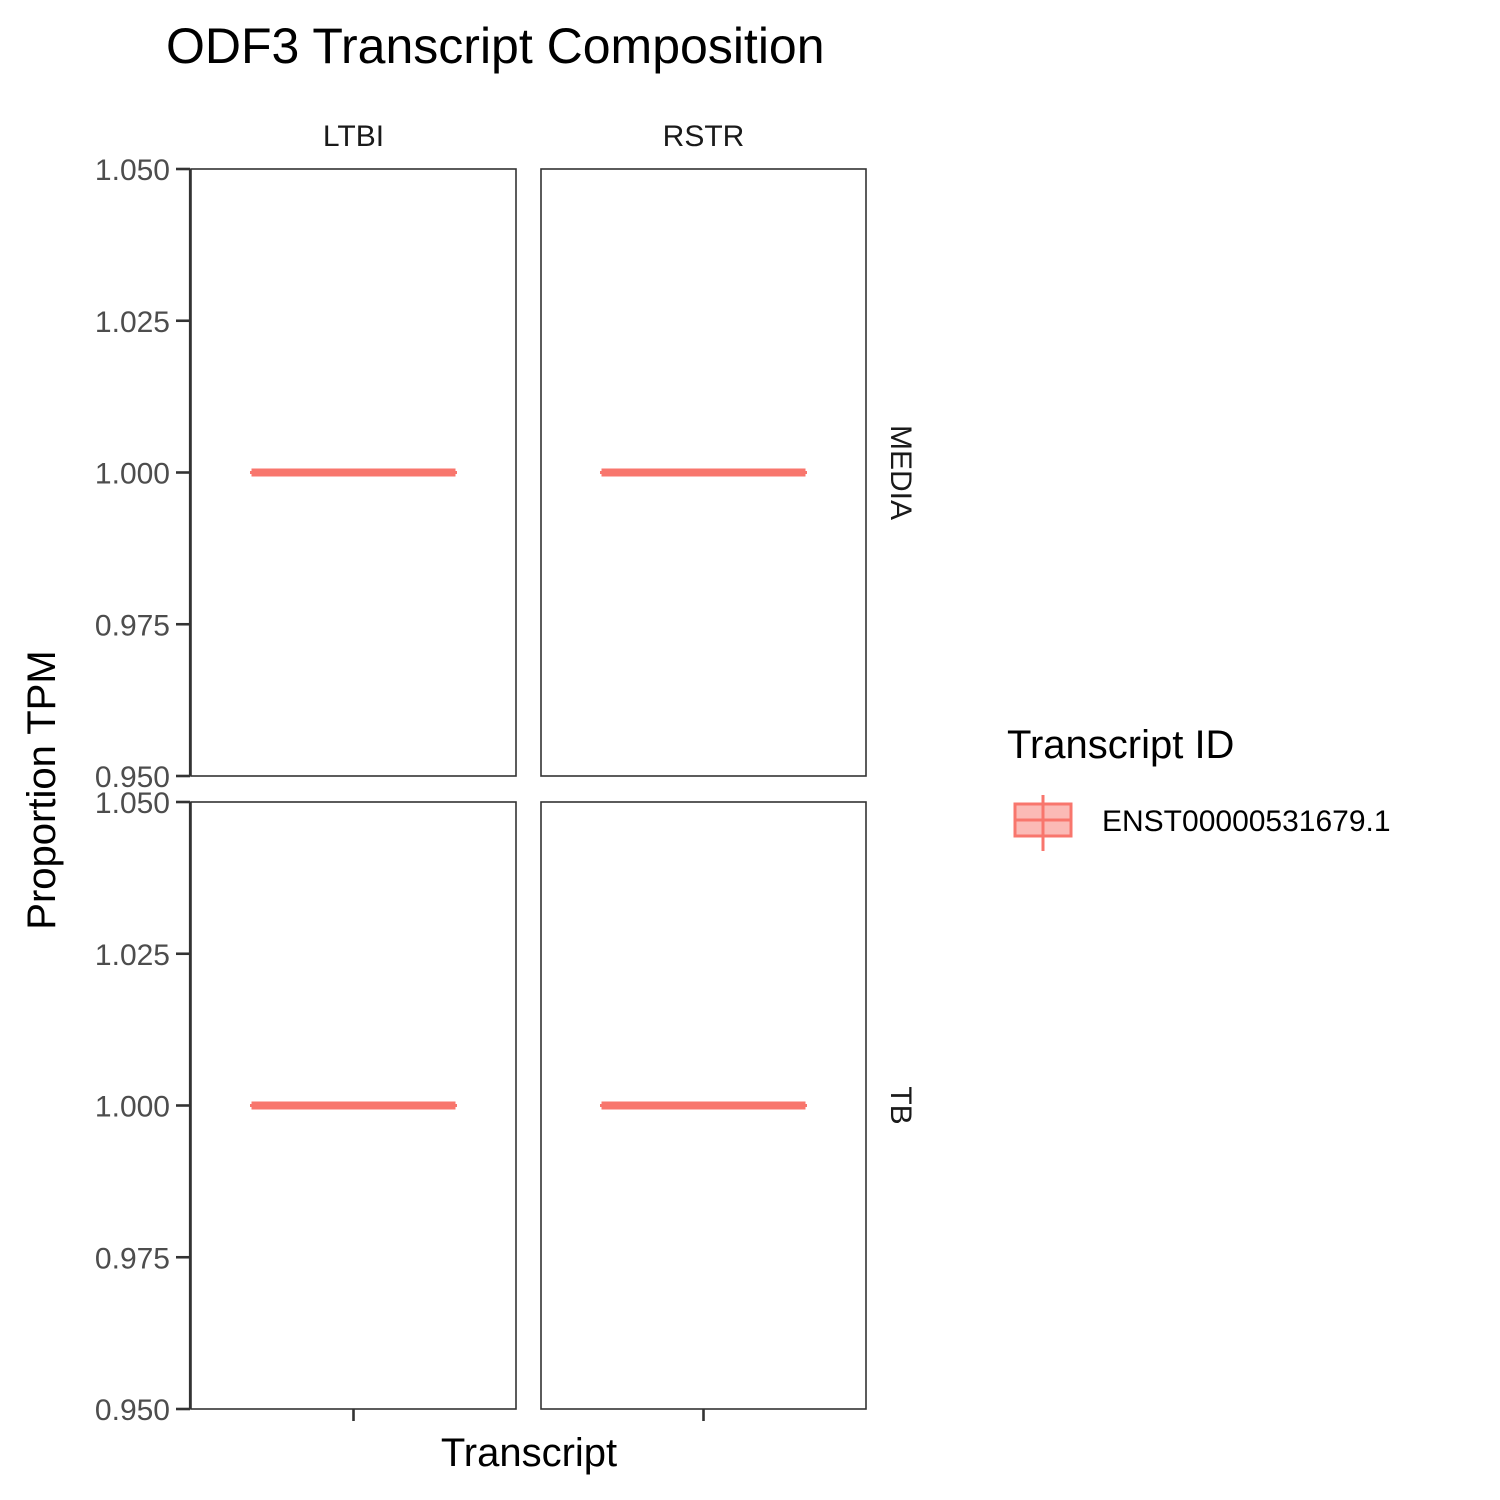 Image resolution: width=1500 pixels, height=1500 pixels. I want to click on strip-label-media: MEDIA, so click(900, 472).